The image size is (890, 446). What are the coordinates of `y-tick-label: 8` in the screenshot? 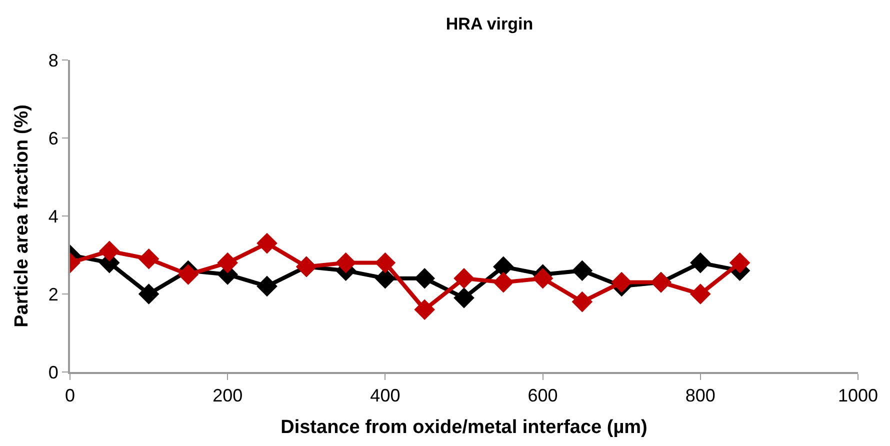 It's located at (53, 60).